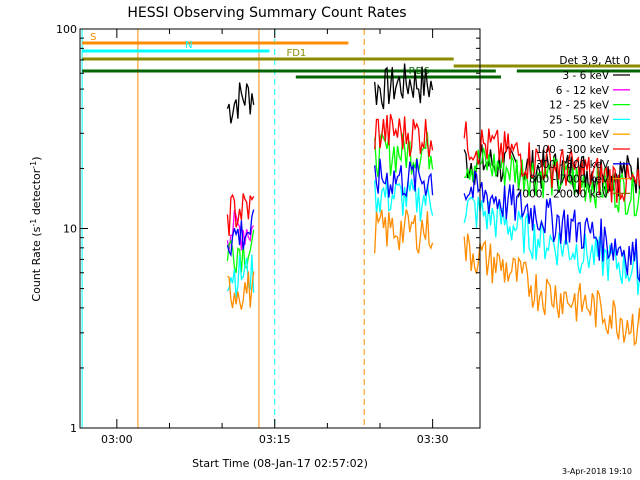 The image size is (640, 480). What do you see at coordinates (36, 158) in the screenshot?
I see `y-axis-label-end: )` at bounding box center [36, 158].